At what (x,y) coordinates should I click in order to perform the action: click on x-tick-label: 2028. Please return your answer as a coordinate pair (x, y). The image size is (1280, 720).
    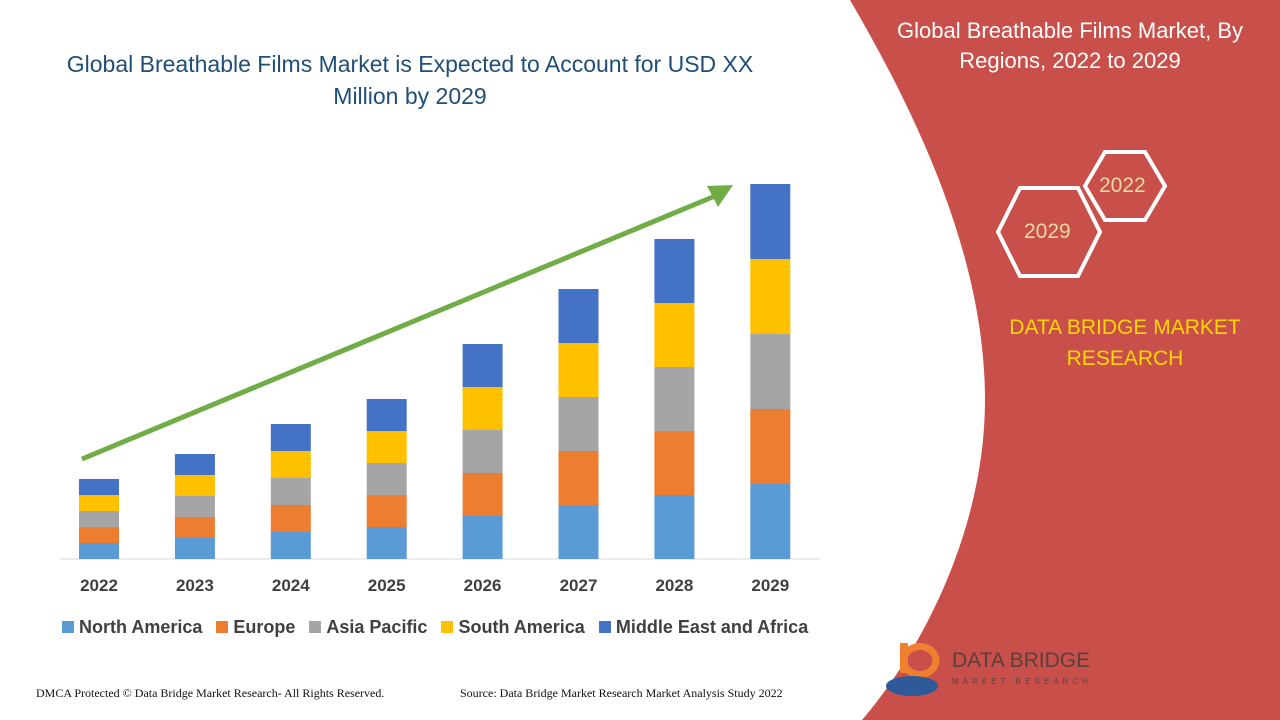
    Looking at the image, I should click on (674, 585).